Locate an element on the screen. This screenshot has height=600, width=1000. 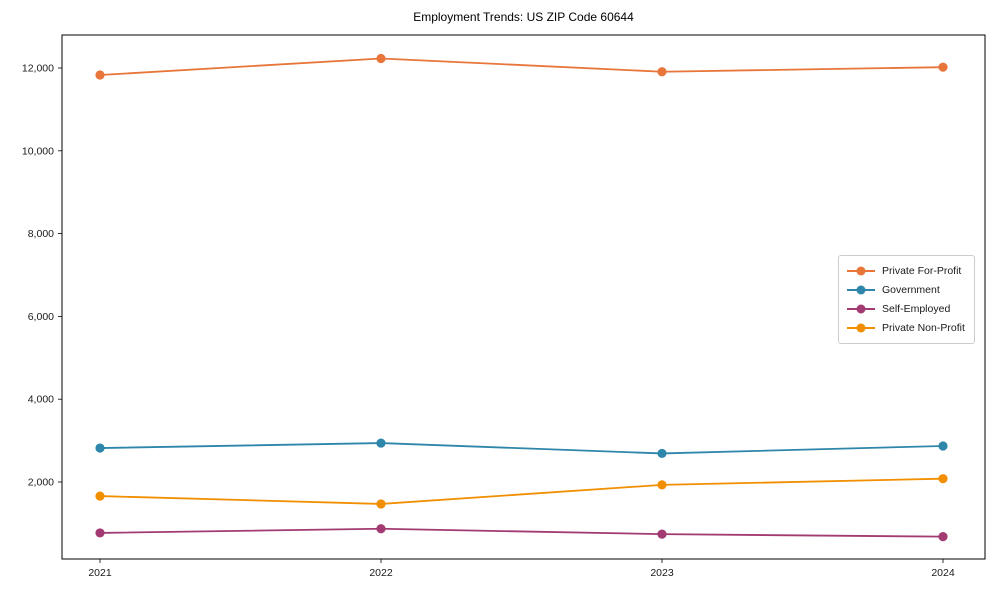
y-axis-tick-label: 12,000 is located at coordinates (38, 68).